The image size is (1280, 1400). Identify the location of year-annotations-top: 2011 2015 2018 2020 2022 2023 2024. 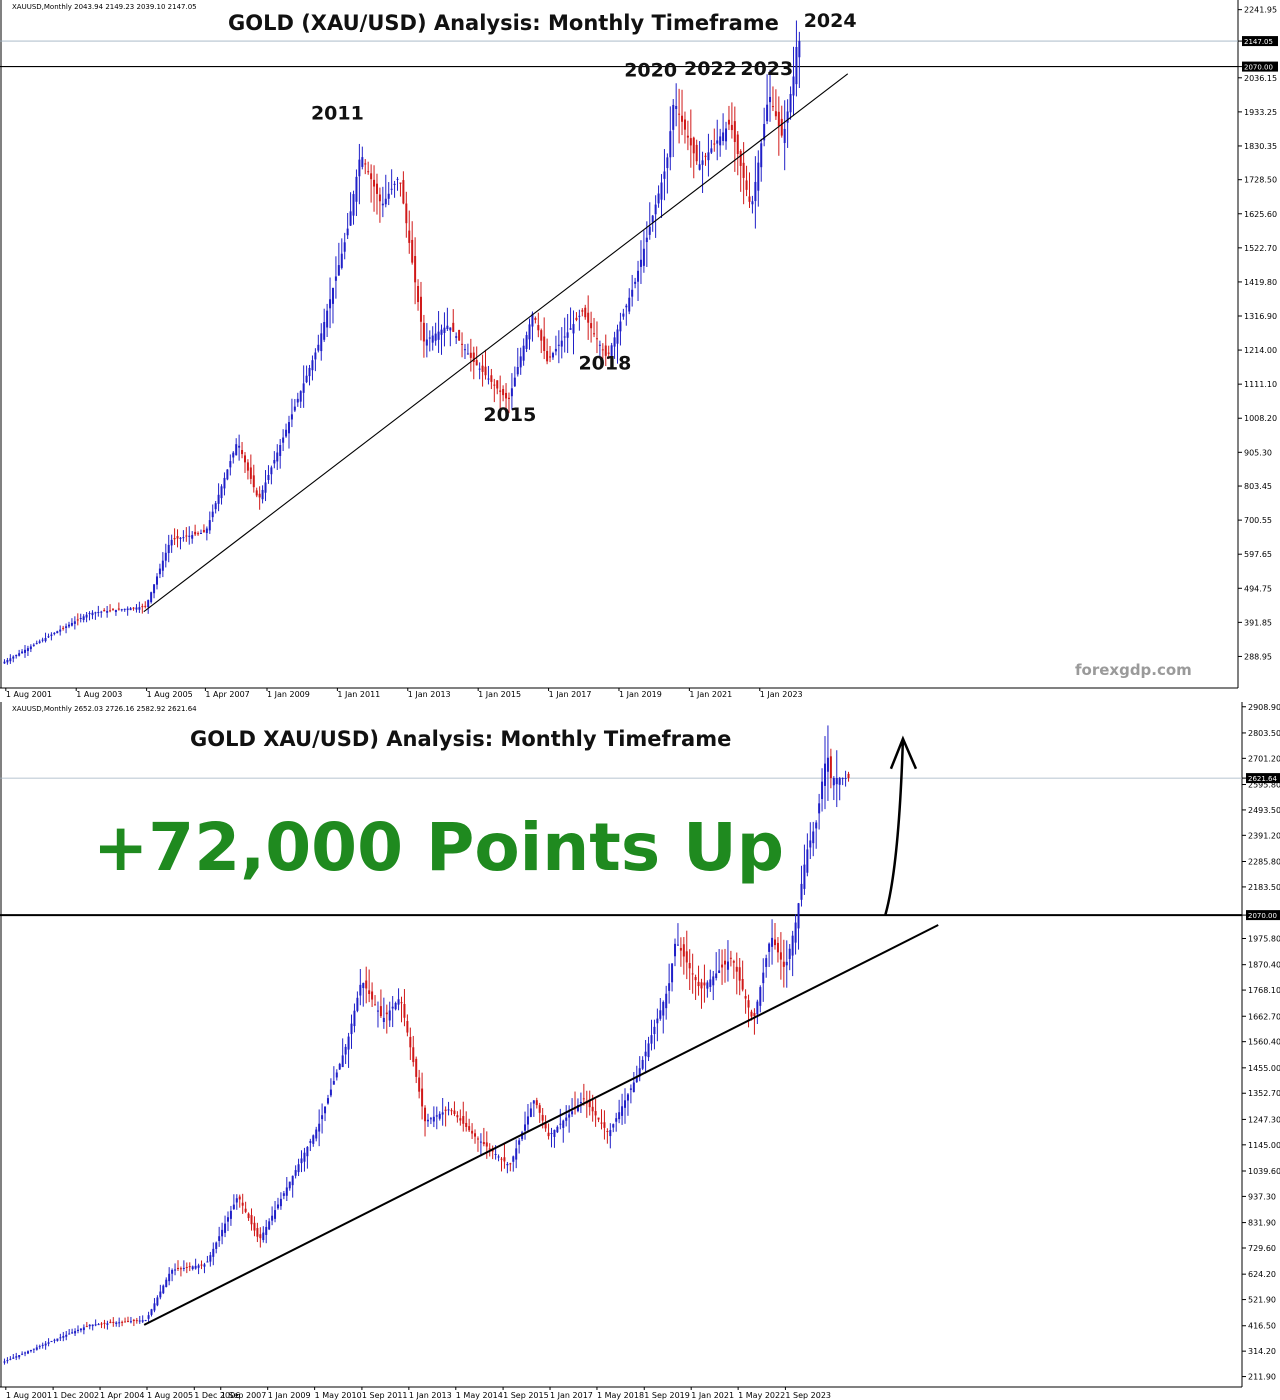
(584, 218).